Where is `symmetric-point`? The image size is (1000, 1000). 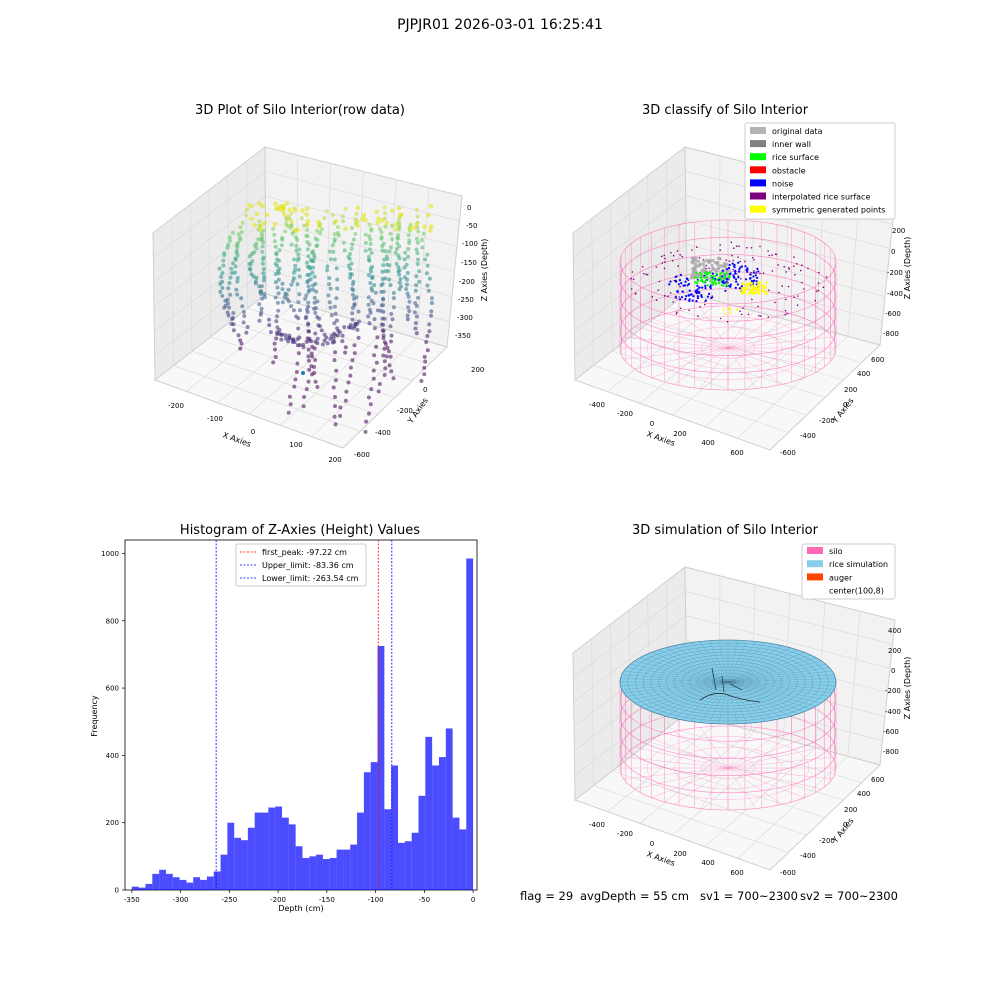
symmetric-point is located at coordinates (724, 313).